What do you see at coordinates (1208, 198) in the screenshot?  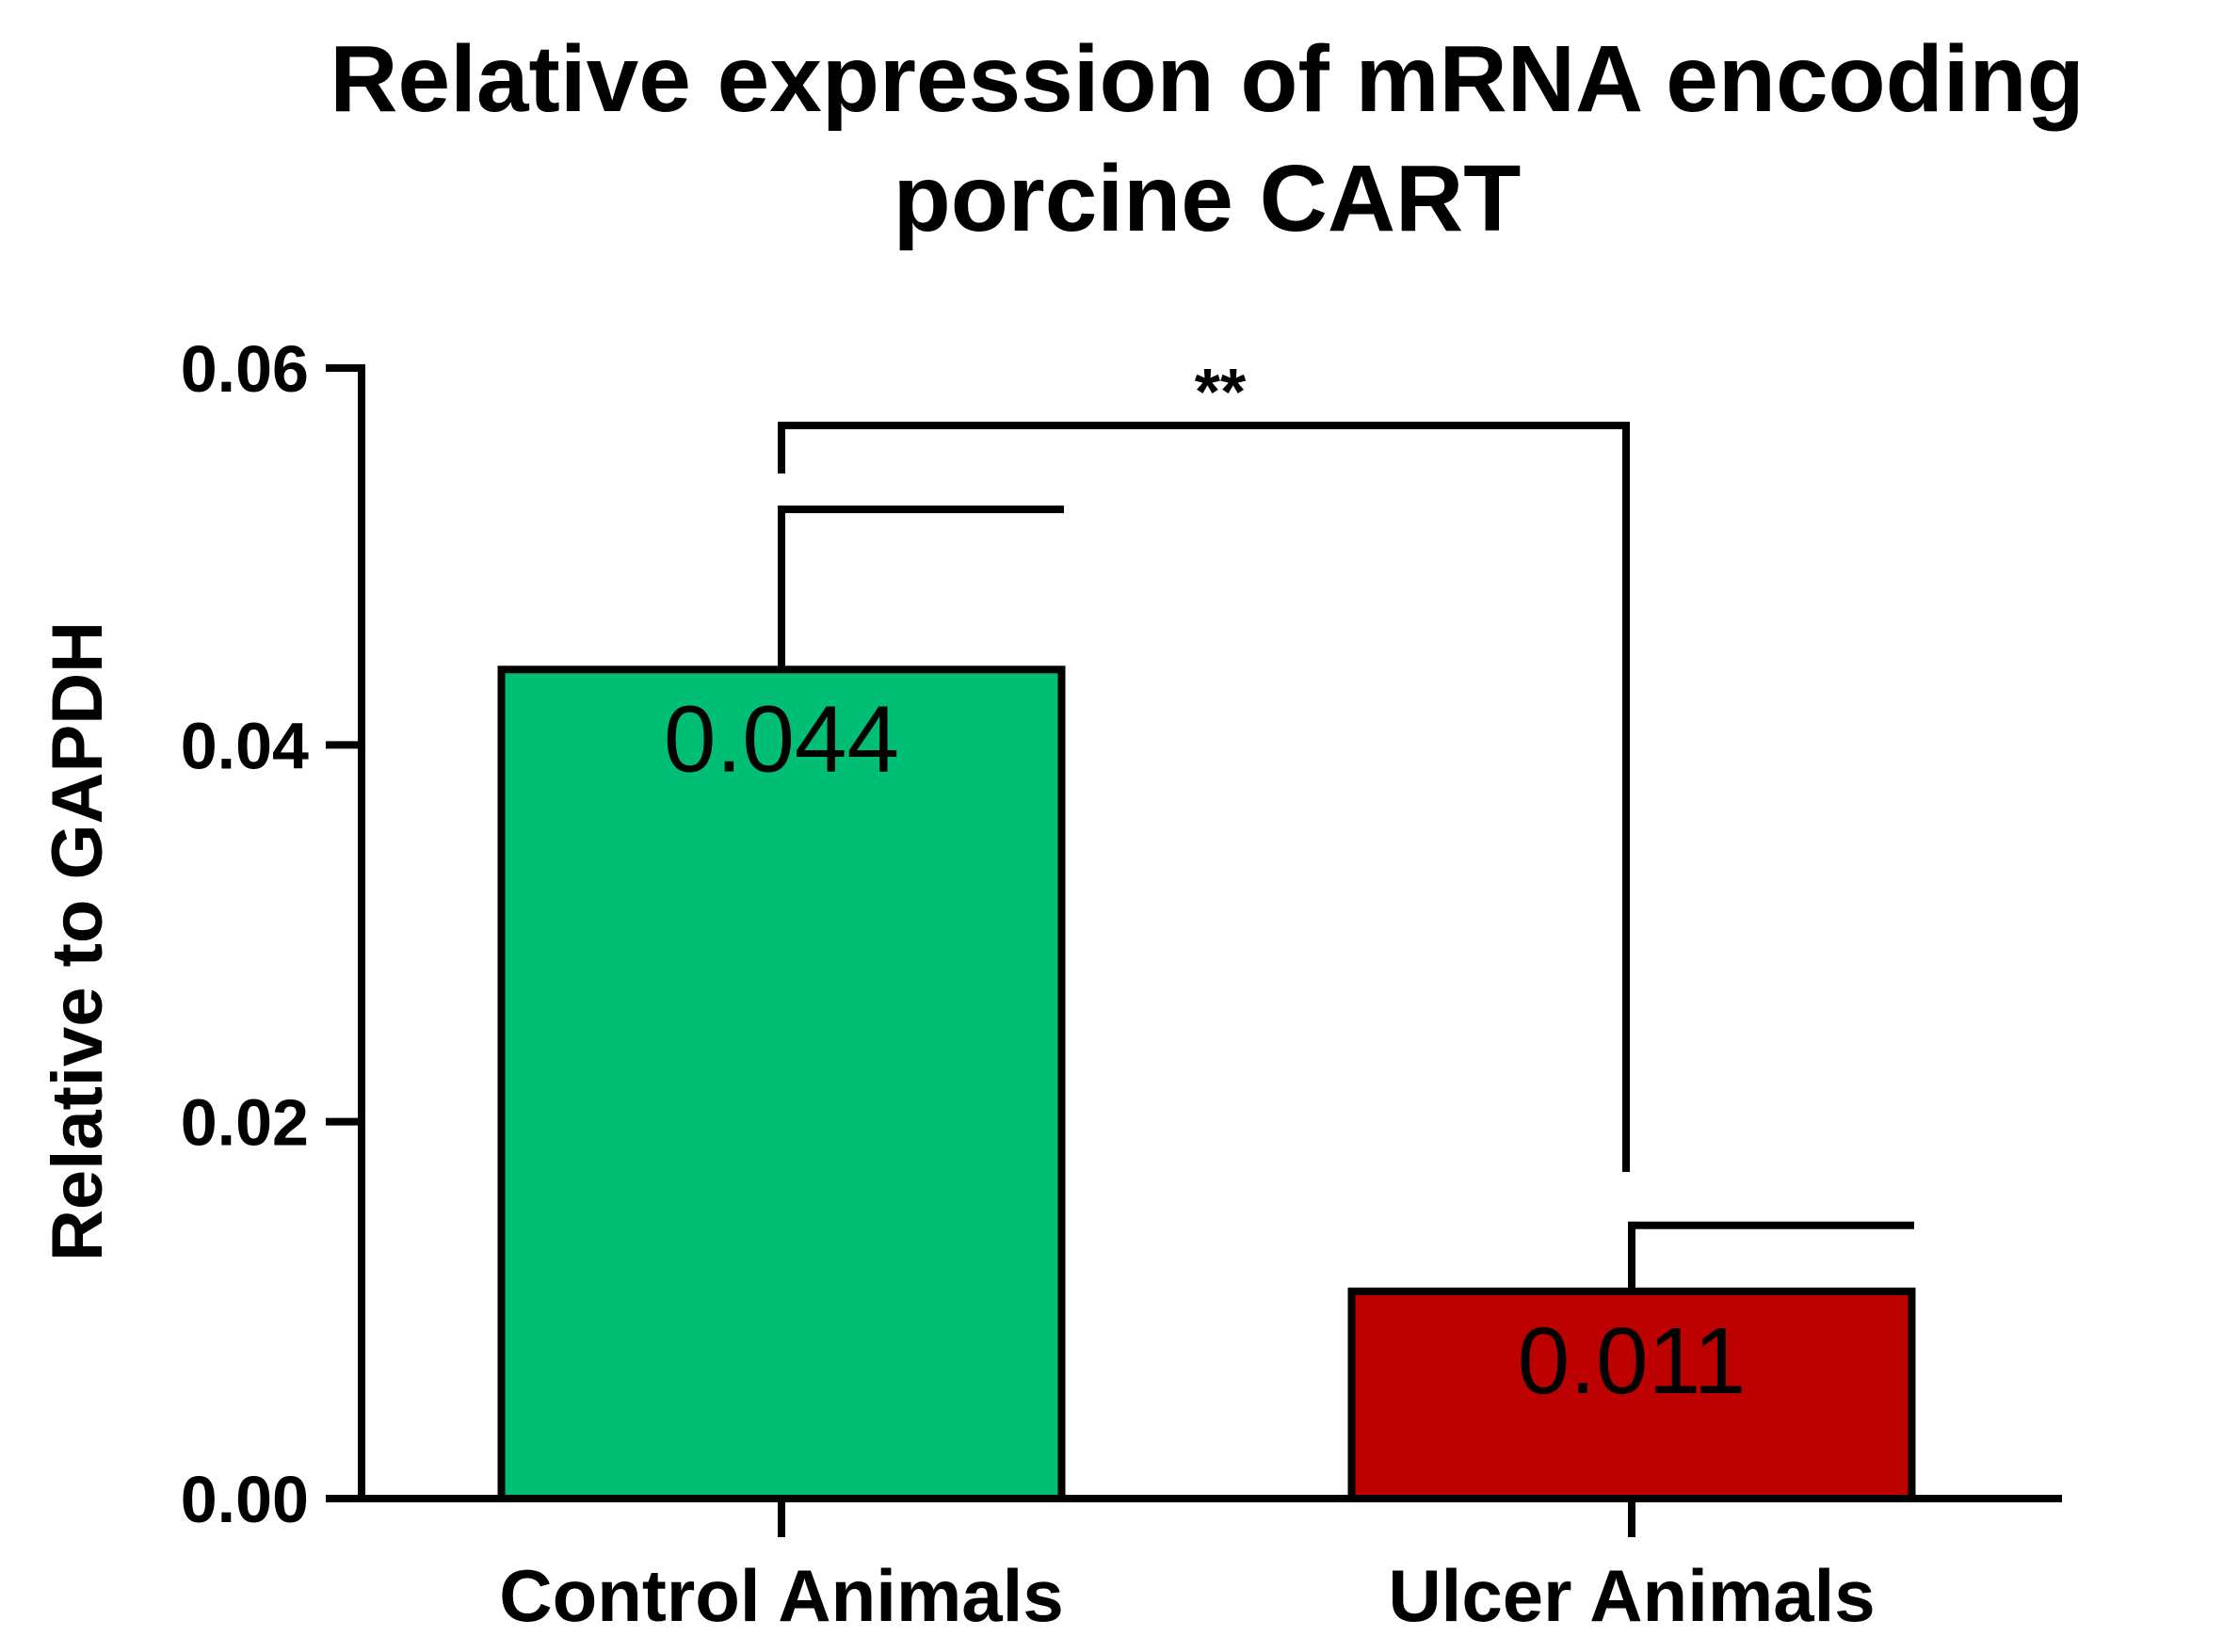 I see `chart-title-line-2: porcine CART` at bounding box center [1208, 198].